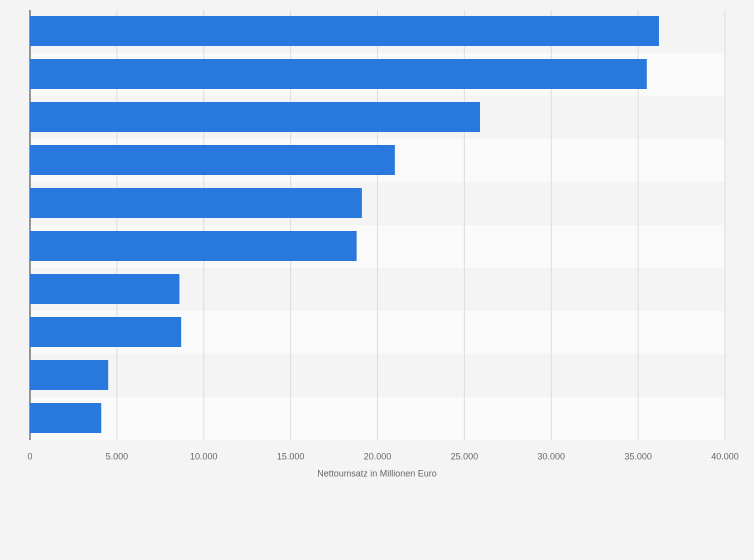  Describe the element at coordinates (378, 456) in the screenshot. I see `x-tick-label: 20.000` at that location.